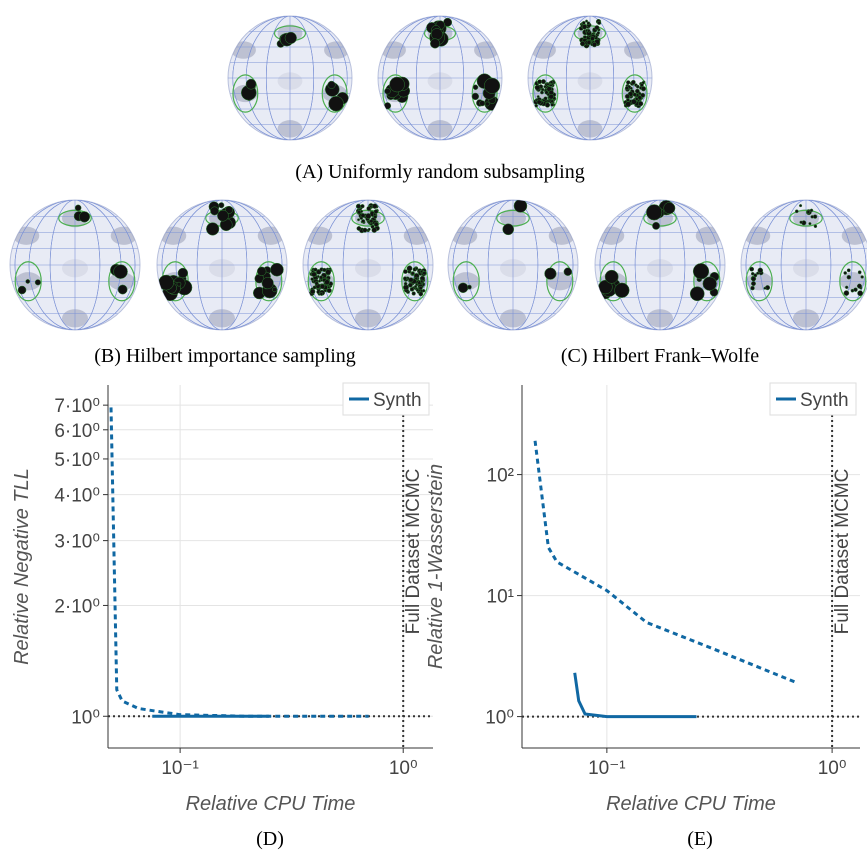 The image size is (867, 859). Describe the element at coordinates (824, 400) in the screenshot. I see `legend-label: Synth` at that location.